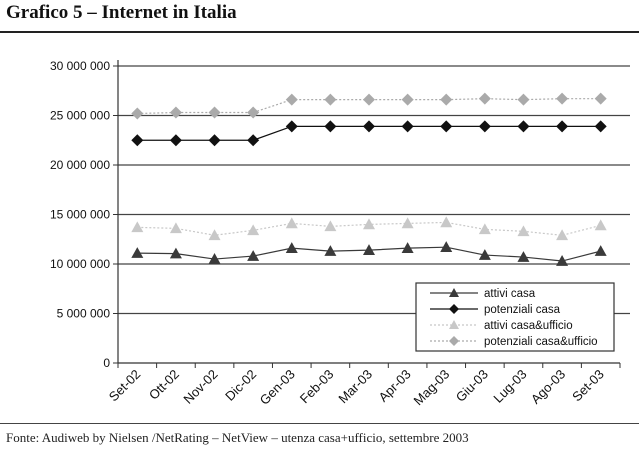  Describe the element at coordinates (369, 133) in the screenshot. I see `series-potenziali-casa` at that location.